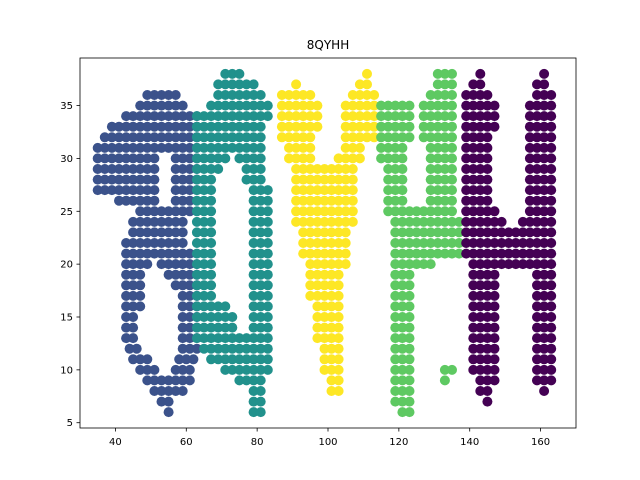 This screenshot has height=480, width=640. I want to click on y-tick-label: 30, so click(66, 159).